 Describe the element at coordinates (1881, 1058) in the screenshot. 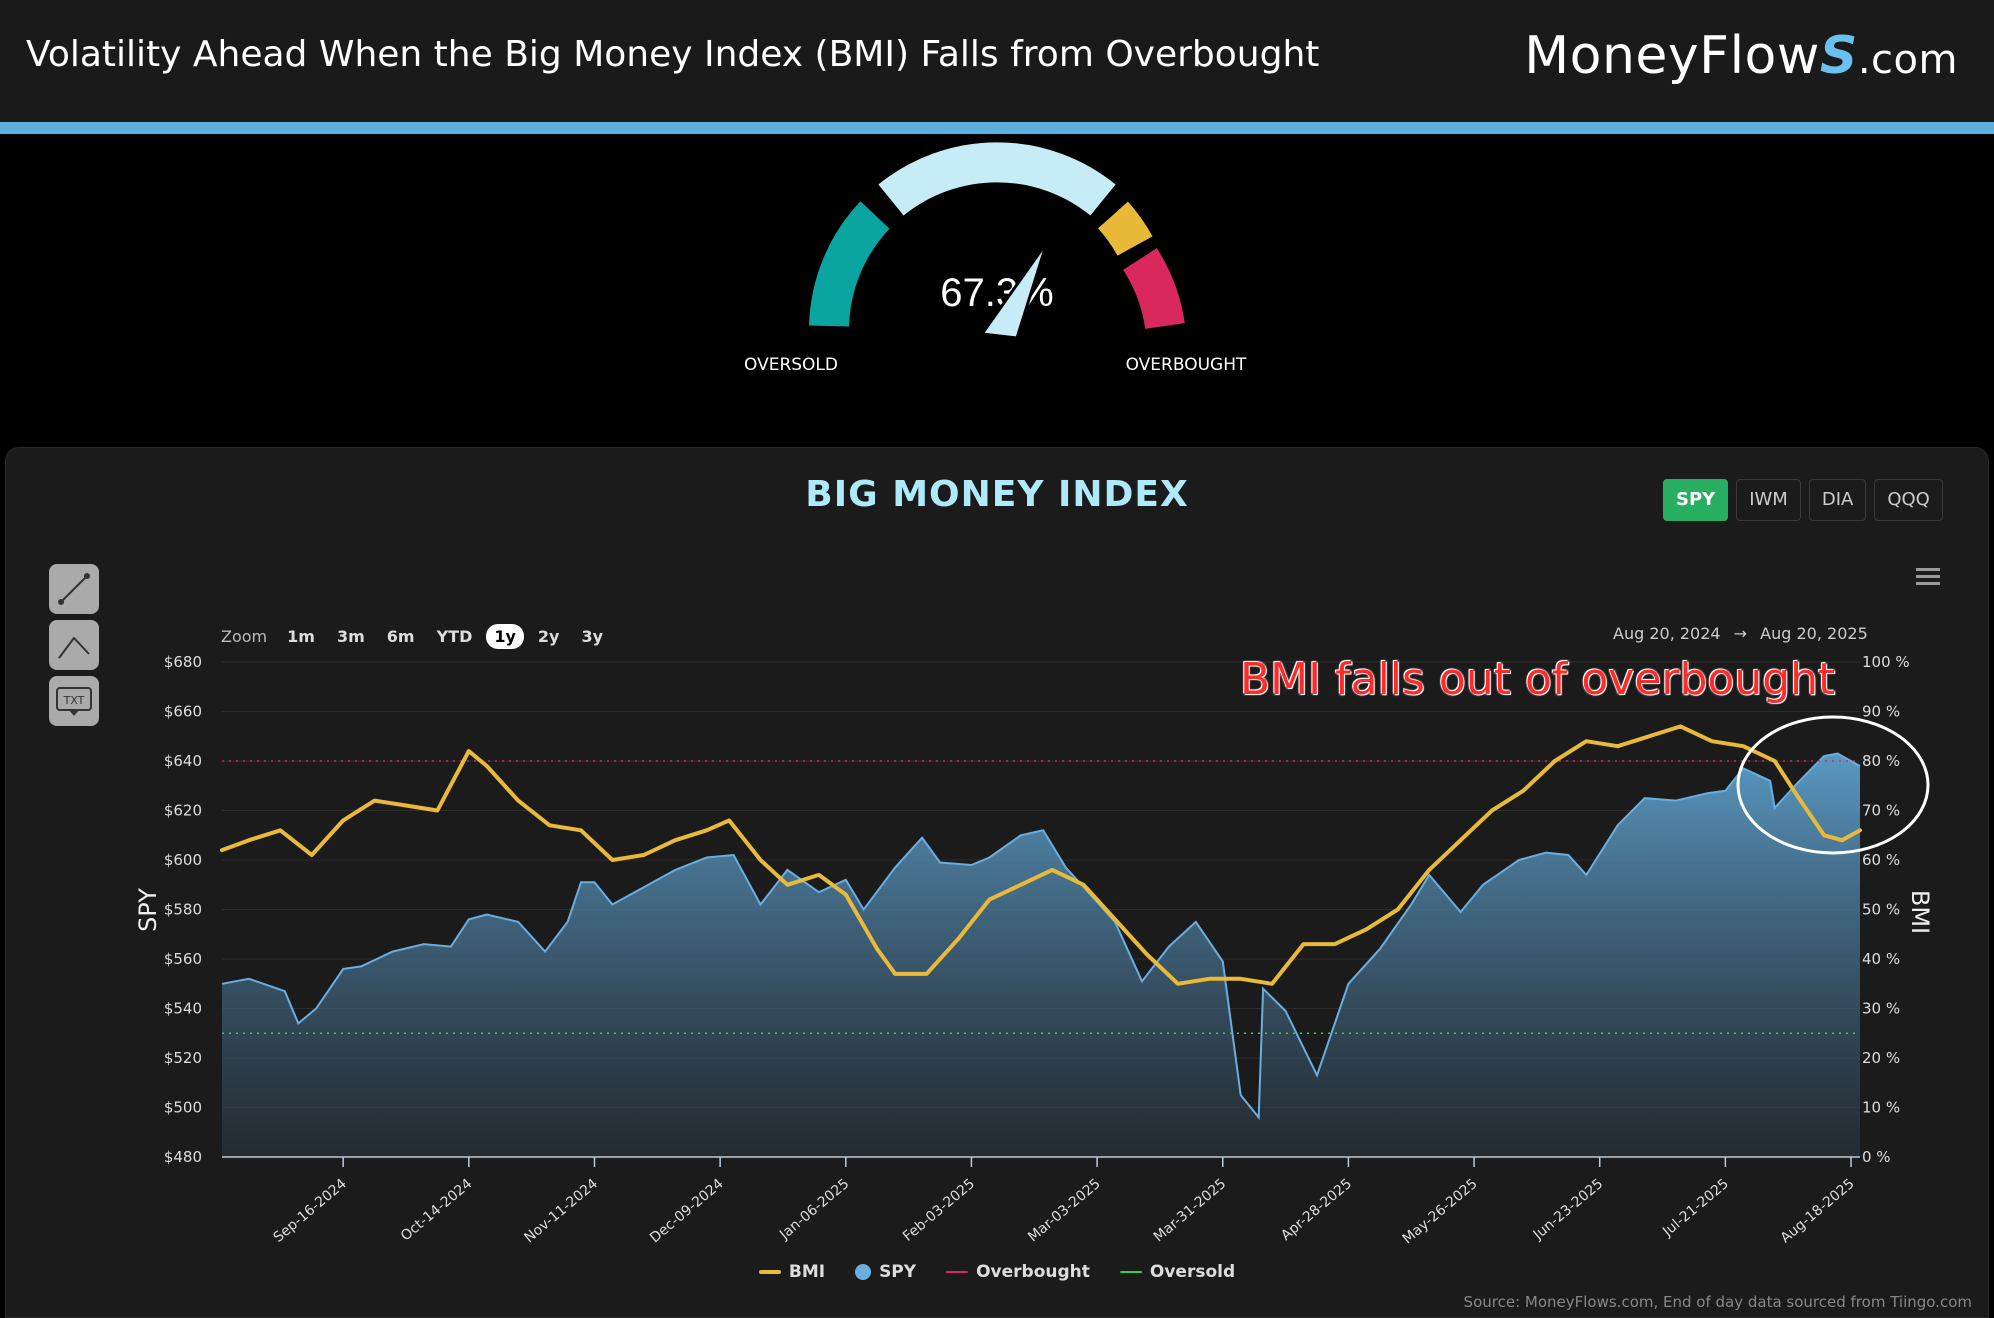

I see `y-right-tick-label: 20 %` at that location.